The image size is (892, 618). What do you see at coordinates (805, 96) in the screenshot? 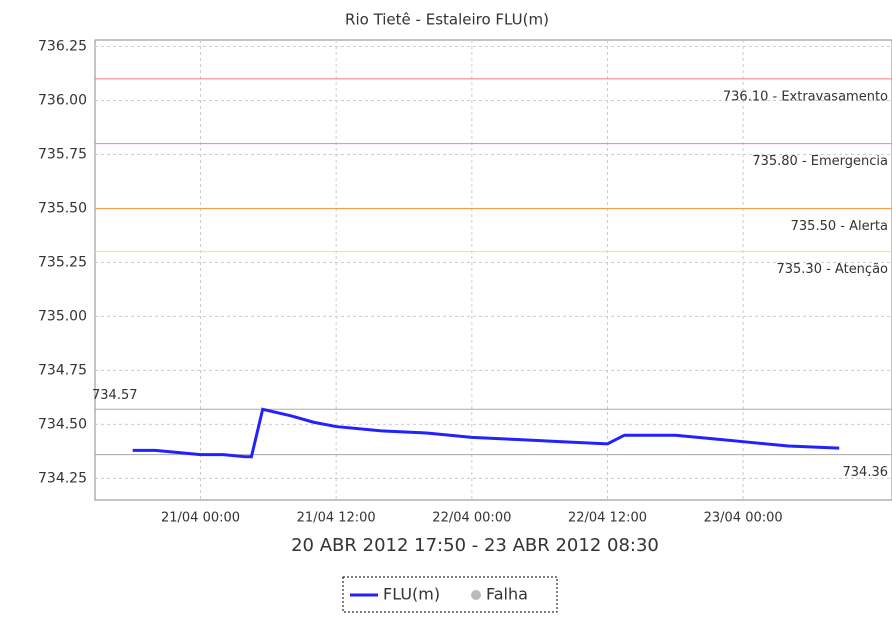
I see `threshold-label: 736.10 - Extravasamento` at bounding box center [805, 96].